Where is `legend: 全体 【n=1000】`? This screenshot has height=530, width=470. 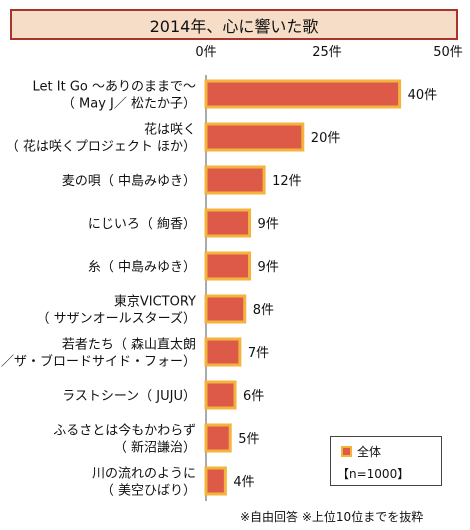
legend: 全体 【n=1000】 is located at coordinates (386, 461).